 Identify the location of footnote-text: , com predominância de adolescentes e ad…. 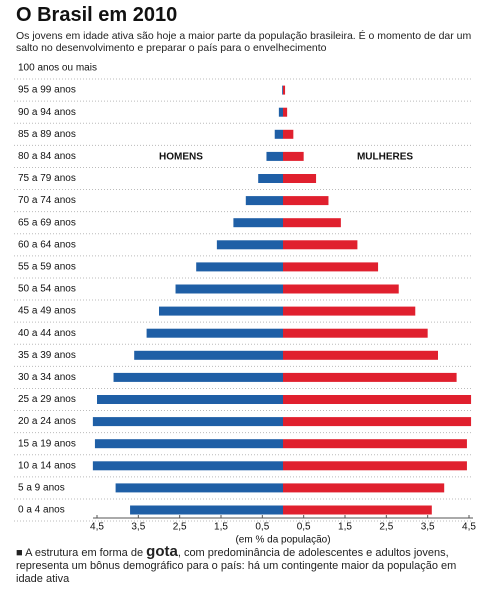
(236, 566).